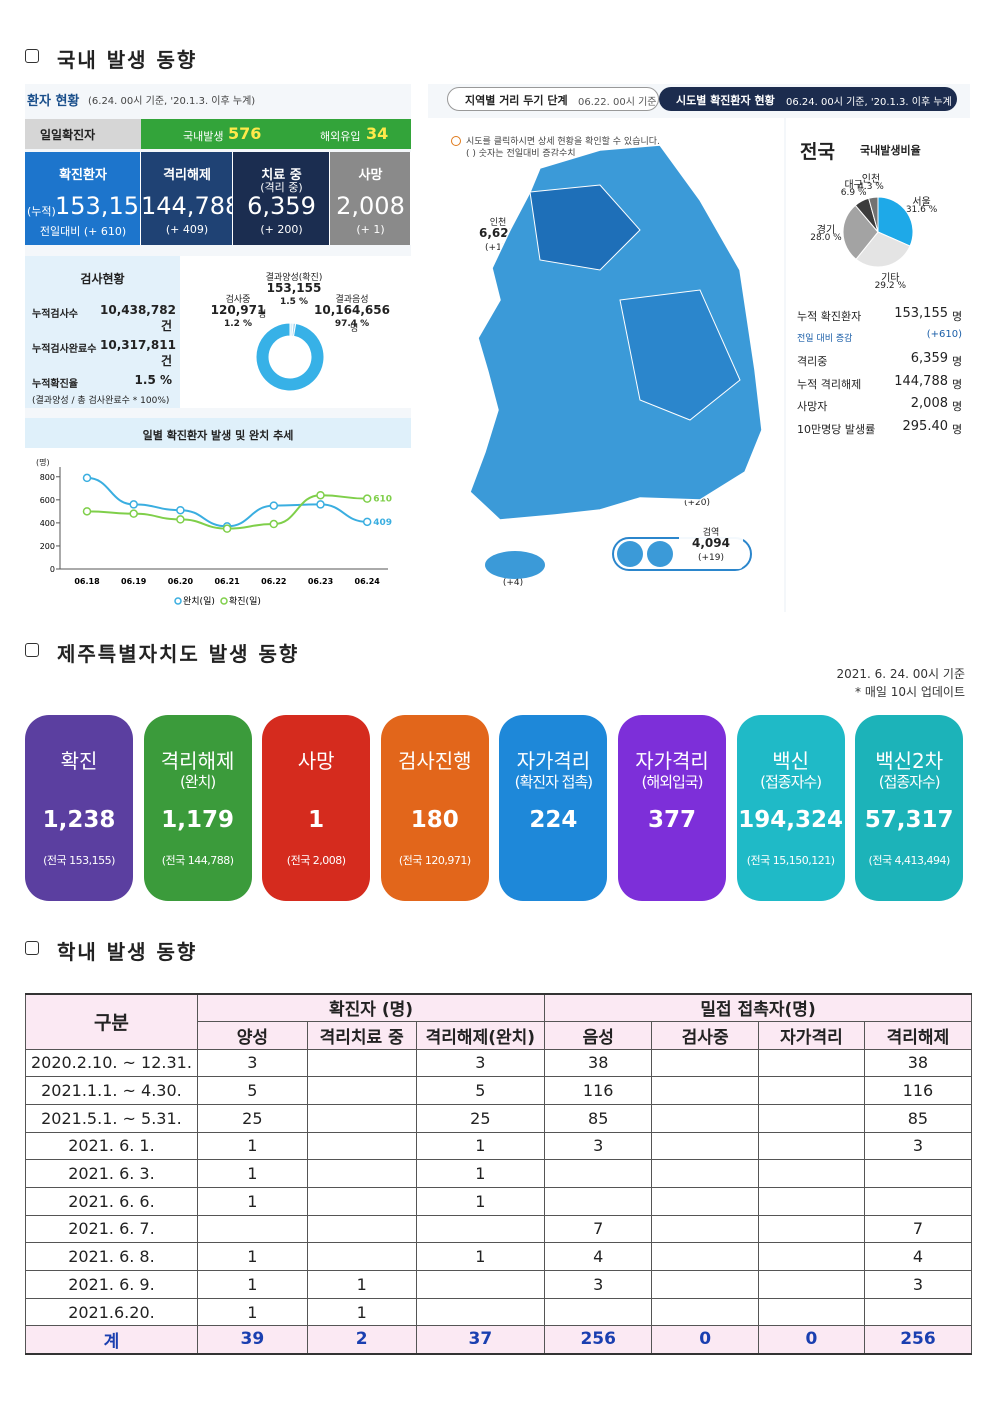  I want to click on table-row: 2021. 6. 3. 1 1, so click(499, 1173).